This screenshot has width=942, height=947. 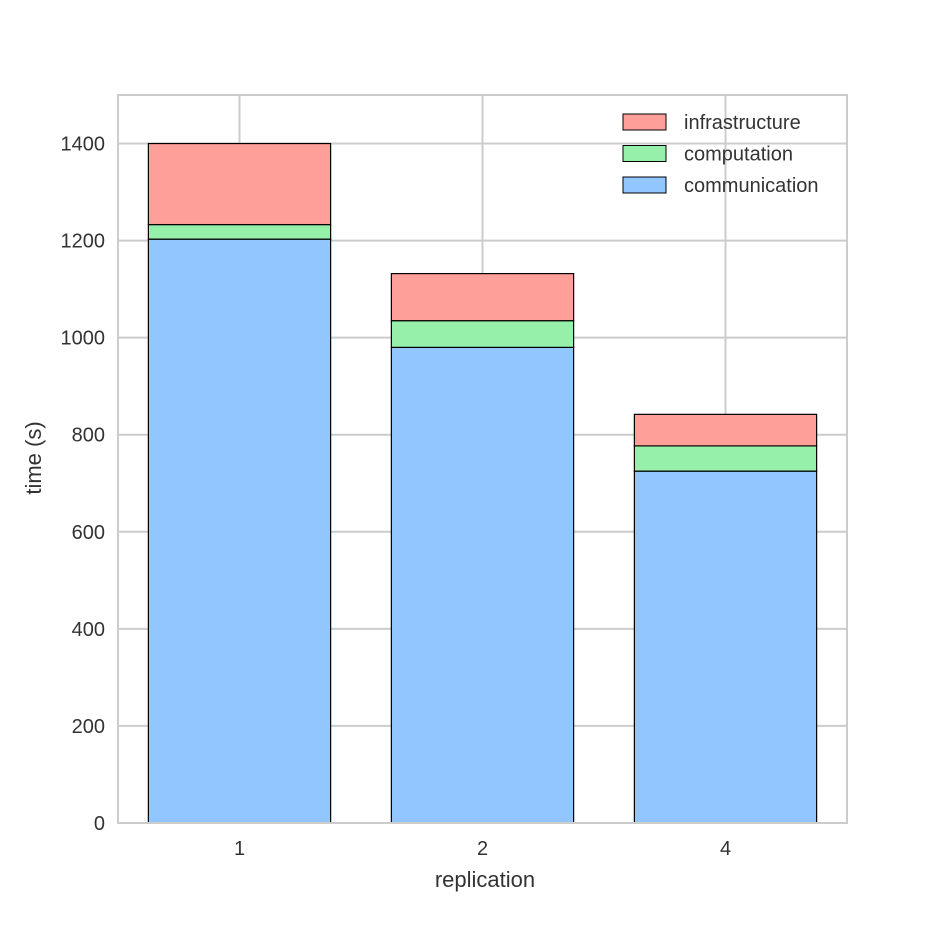 What do you see at coordinates (738, 155) in the screenshot?
I see `legend-label-computation: computation` at bounding box center [738, 155].